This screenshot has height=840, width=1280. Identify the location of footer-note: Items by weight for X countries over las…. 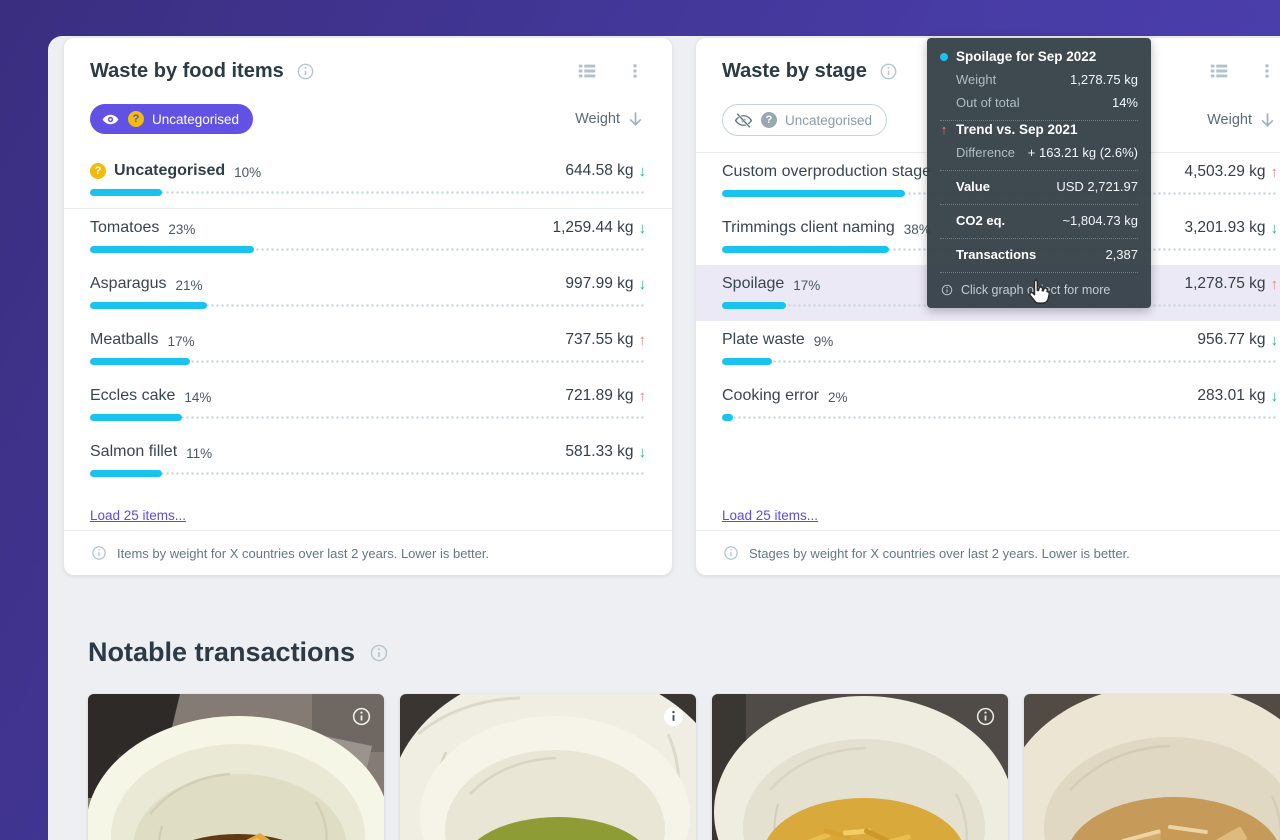
(303, 553).